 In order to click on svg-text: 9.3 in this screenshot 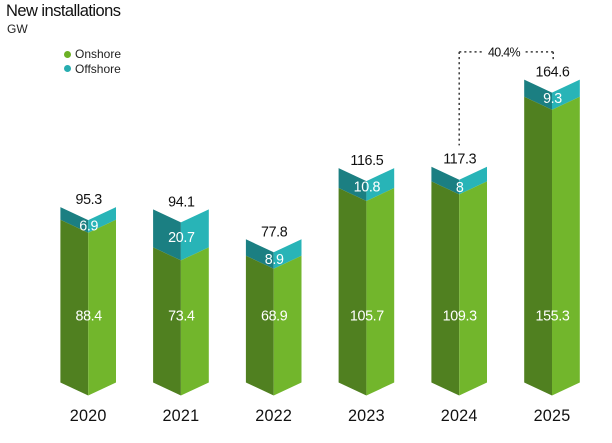, I will do `click(552, 99)`.